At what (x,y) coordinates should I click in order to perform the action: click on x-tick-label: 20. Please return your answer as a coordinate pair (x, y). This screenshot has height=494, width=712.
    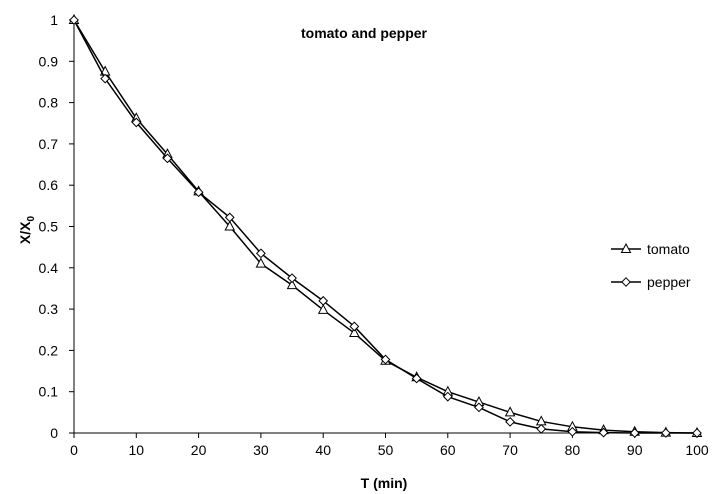
    Looking at the image, I should click on (199, 450).